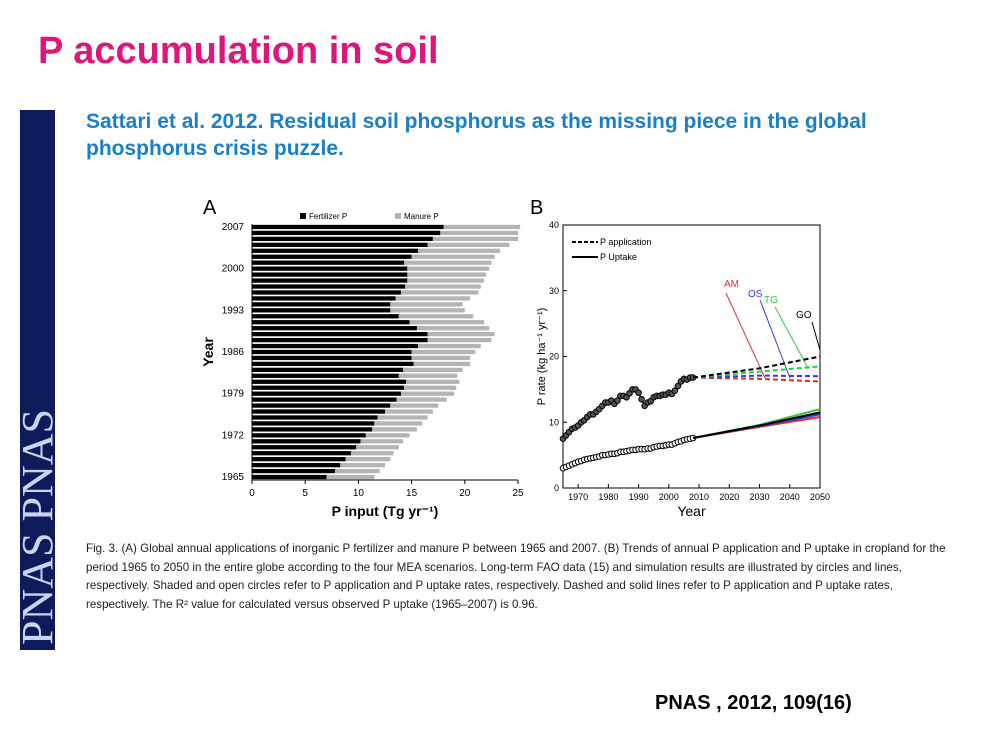  Describe the element at coordinates (608, 497) in the screenshot. I see `x-tick-label: 1980` at that location.